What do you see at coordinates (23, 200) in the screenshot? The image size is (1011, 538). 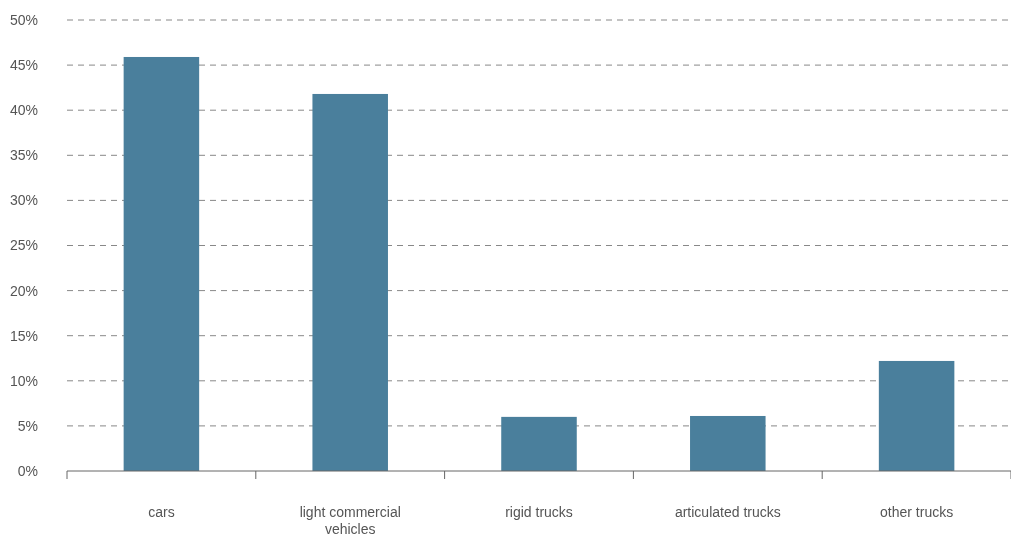 I see `y-tick-label: 30%` at bounding box center [23, 200].